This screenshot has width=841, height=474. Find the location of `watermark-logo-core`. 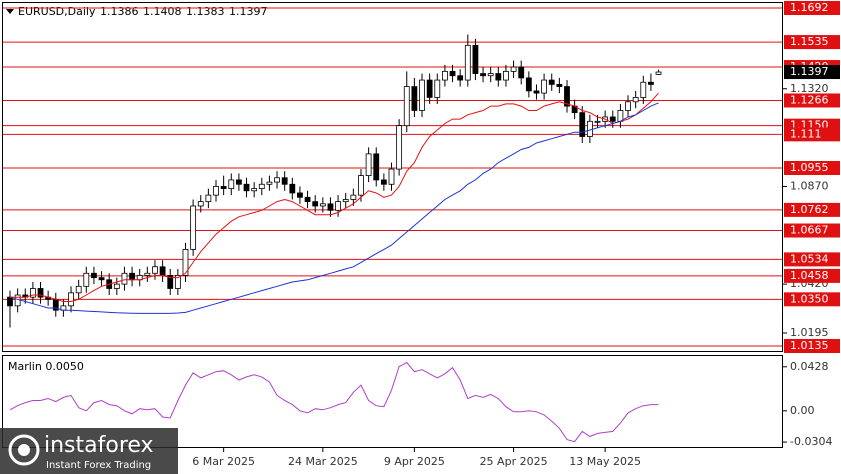

watermark-logo-core is located at coordinates (24, 450).